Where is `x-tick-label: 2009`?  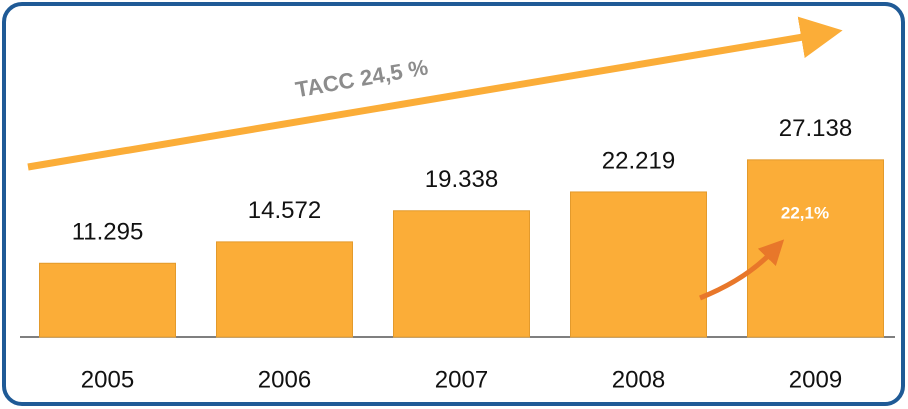 x-tick-label: 2009 is located at coordinates (815, 379).